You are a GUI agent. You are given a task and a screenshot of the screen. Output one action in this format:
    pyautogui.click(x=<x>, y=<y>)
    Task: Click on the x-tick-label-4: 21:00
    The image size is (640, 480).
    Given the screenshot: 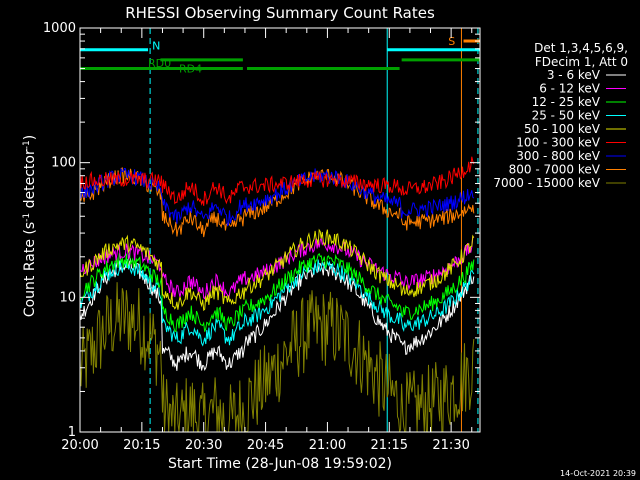 What is the action you would take?
    pyautogui.click(x=327, y=445)
    